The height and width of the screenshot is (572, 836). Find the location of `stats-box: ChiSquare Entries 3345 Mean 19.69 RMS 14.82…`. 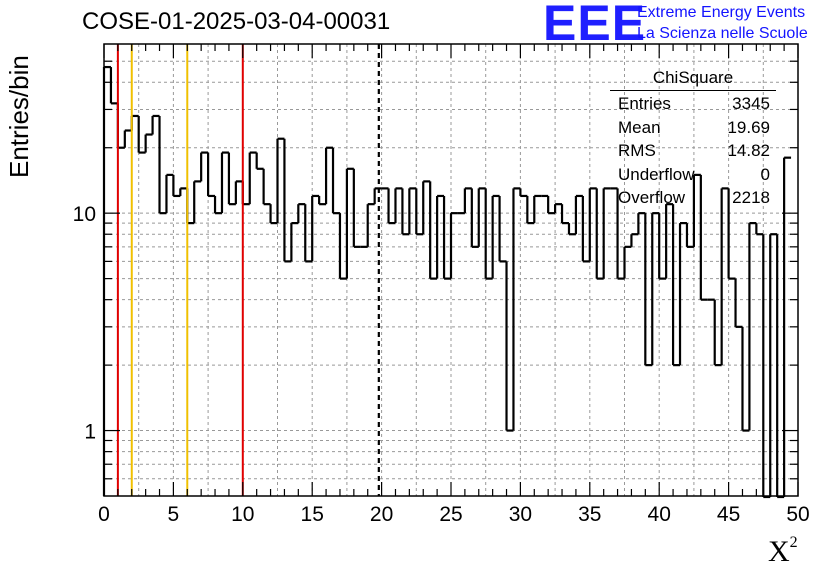

stats-box: ChiSquare Entries 3345 Mean 19.69 RMS 14.82… is located at coordinates (693, 138).